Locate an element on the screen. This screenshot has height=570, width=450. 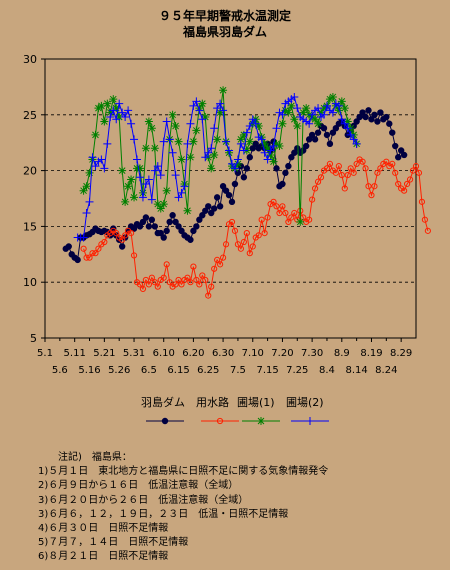
x-tick-label: 8.24 is located at coordinates (386, 370).